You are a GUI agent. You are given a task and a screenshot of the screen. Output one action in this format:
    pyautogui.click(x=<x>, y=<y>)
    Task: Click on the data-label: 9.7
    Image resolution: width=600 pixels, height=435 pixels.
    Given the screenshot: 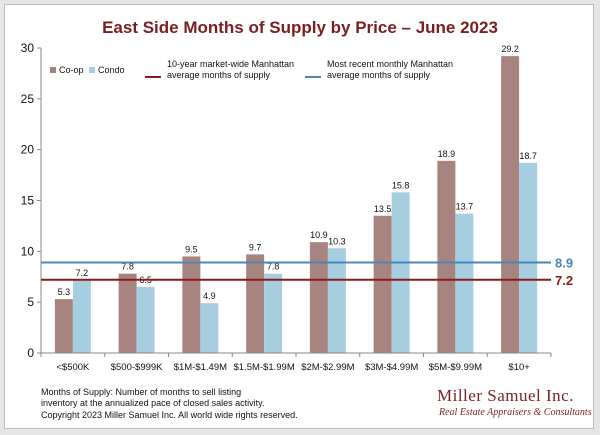 What is the action you would take?
    pyautogui.click(x=255, y=247)
    